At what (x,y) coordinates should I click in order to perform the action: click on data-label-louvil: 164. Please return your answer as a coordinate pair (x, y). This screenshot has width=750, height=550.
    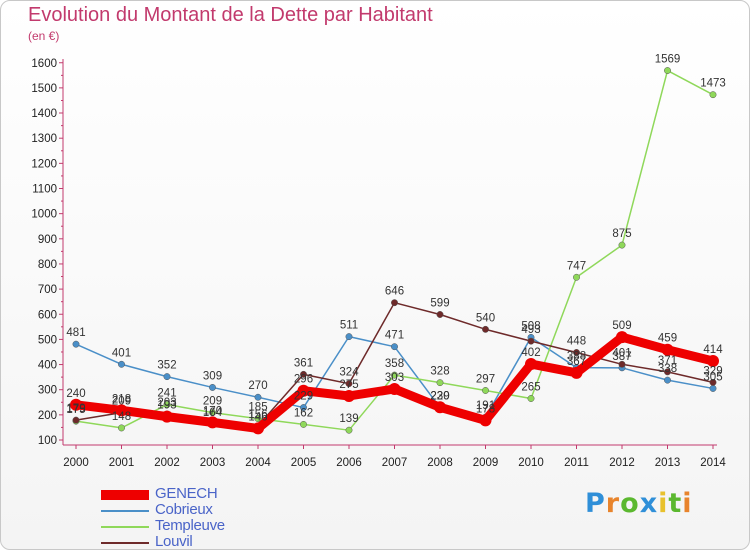
    Looking at the image, I should click on (213, 413).